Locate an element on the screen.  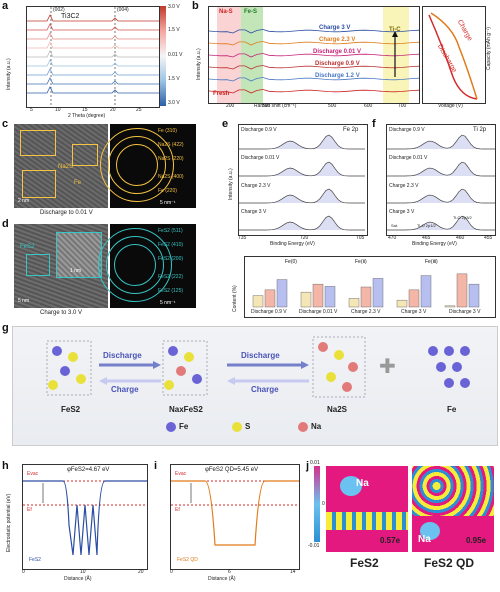
na-label-right: Na is located at coordinates (424, 539).